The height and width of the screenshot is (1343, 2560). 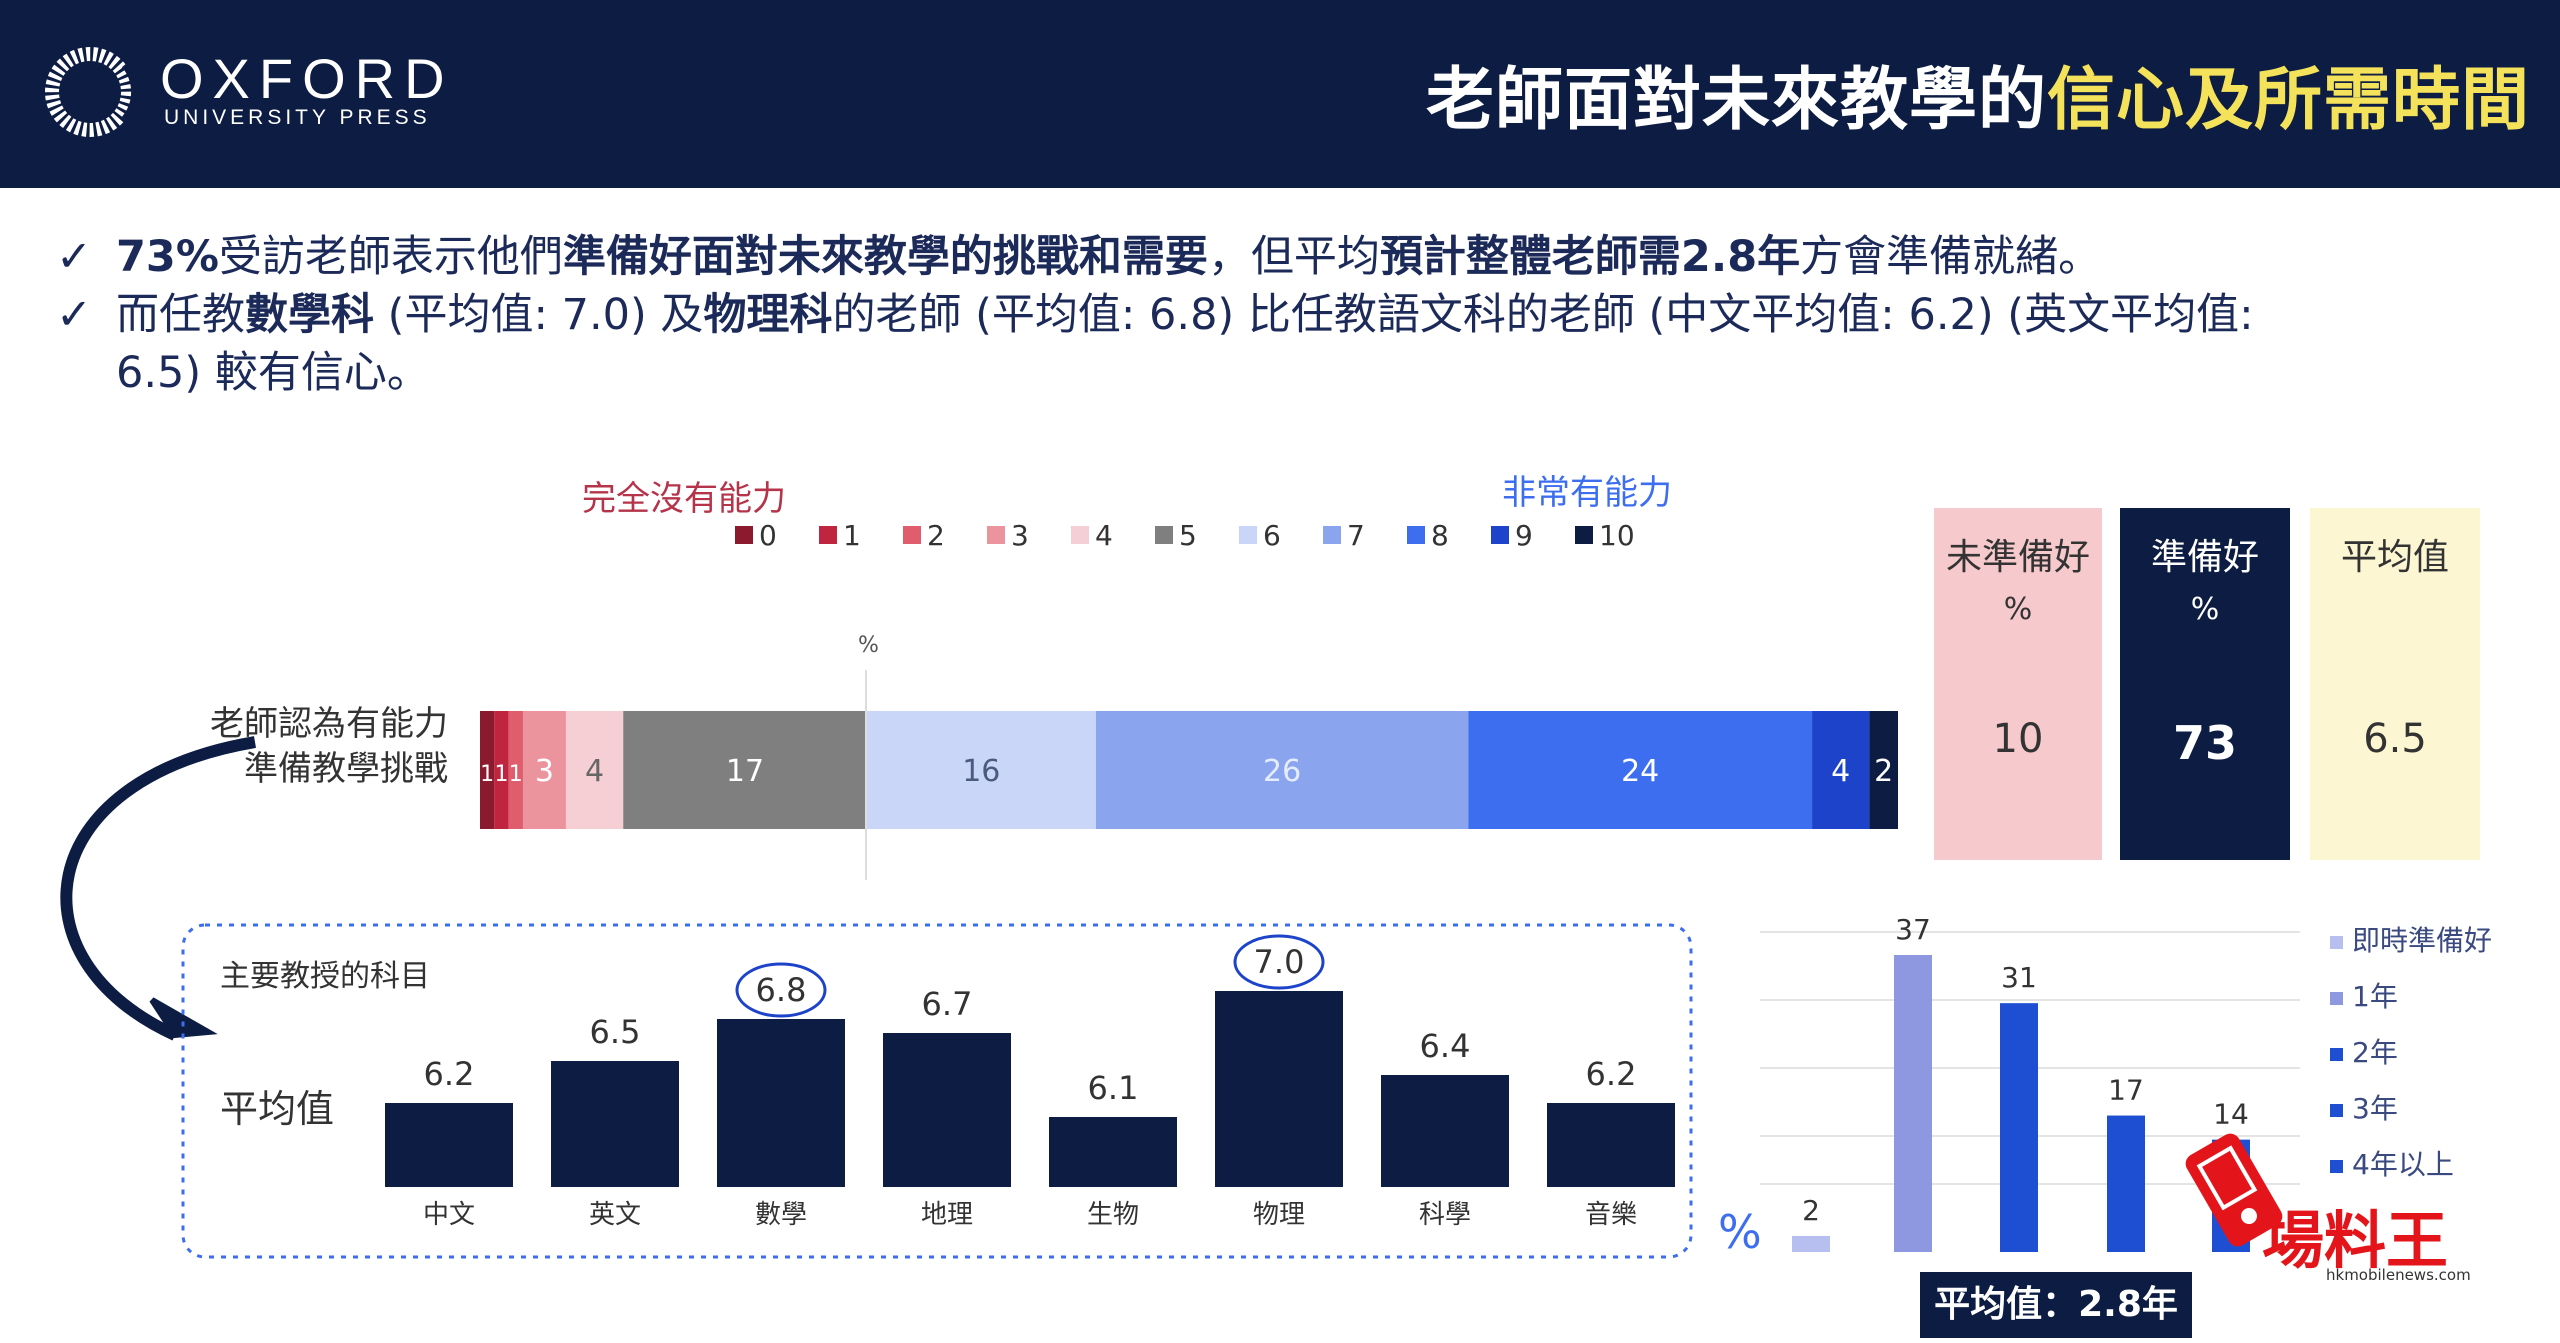 I want to click on summary-ready-unit: %, so click(x=2205, y=609).